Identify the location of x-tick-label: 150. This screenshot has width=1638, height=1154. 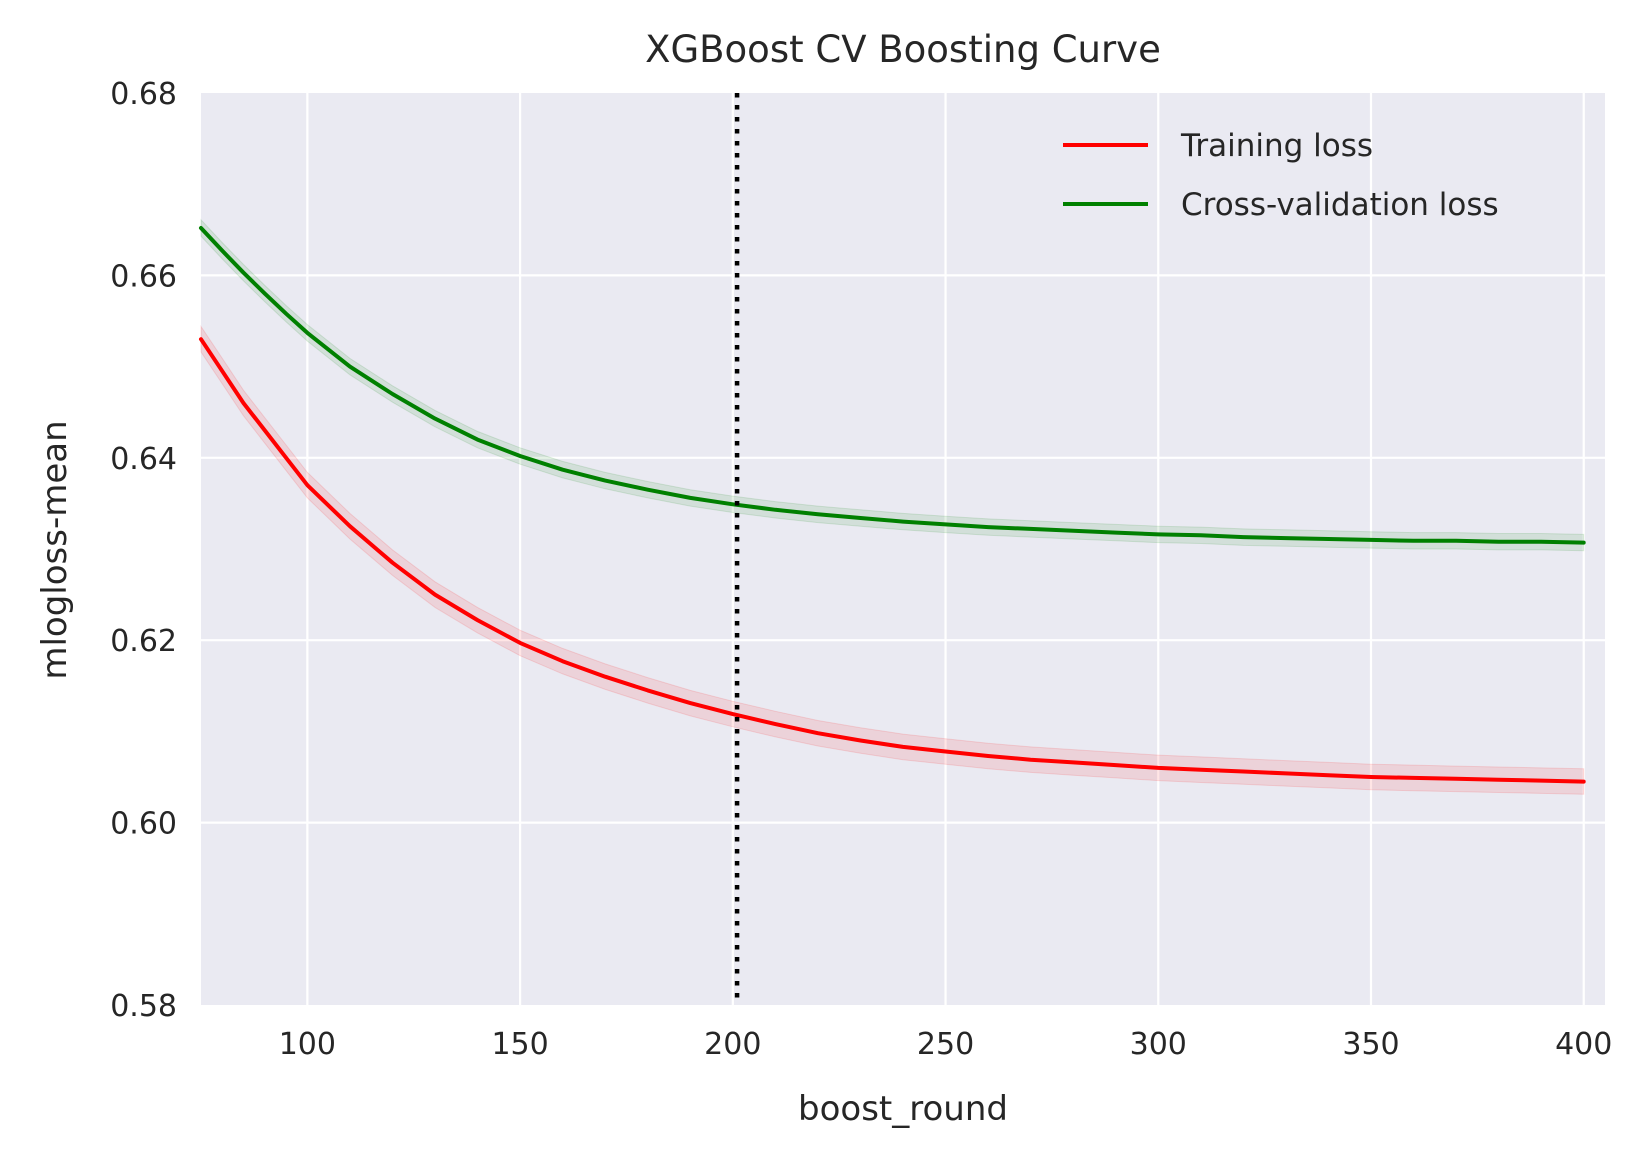
(519, 1044).